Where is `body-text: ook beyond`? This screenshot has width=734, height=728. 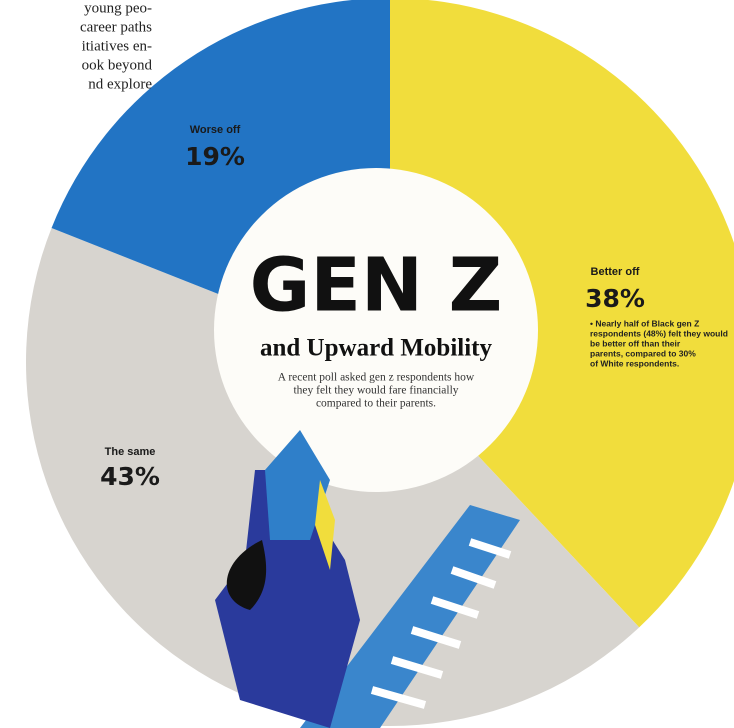 body-text: ook beyond is located at coordinates (117, 65).